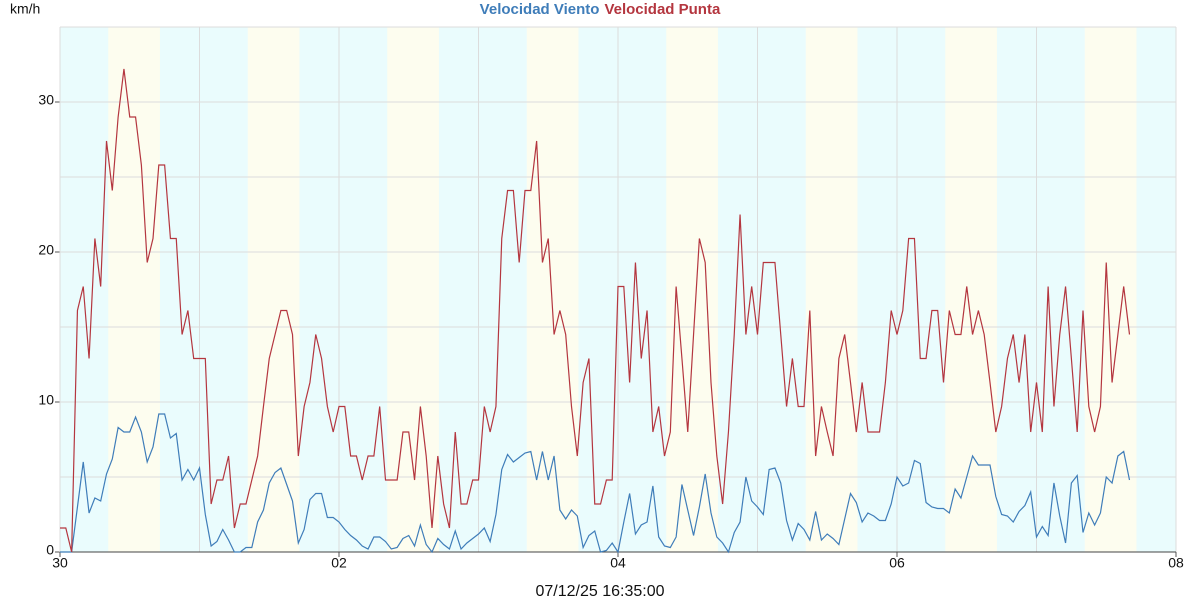  Describe the element at coordinates (46, 100) in the screenshot. I see `y-tick-label: 30` at that location.